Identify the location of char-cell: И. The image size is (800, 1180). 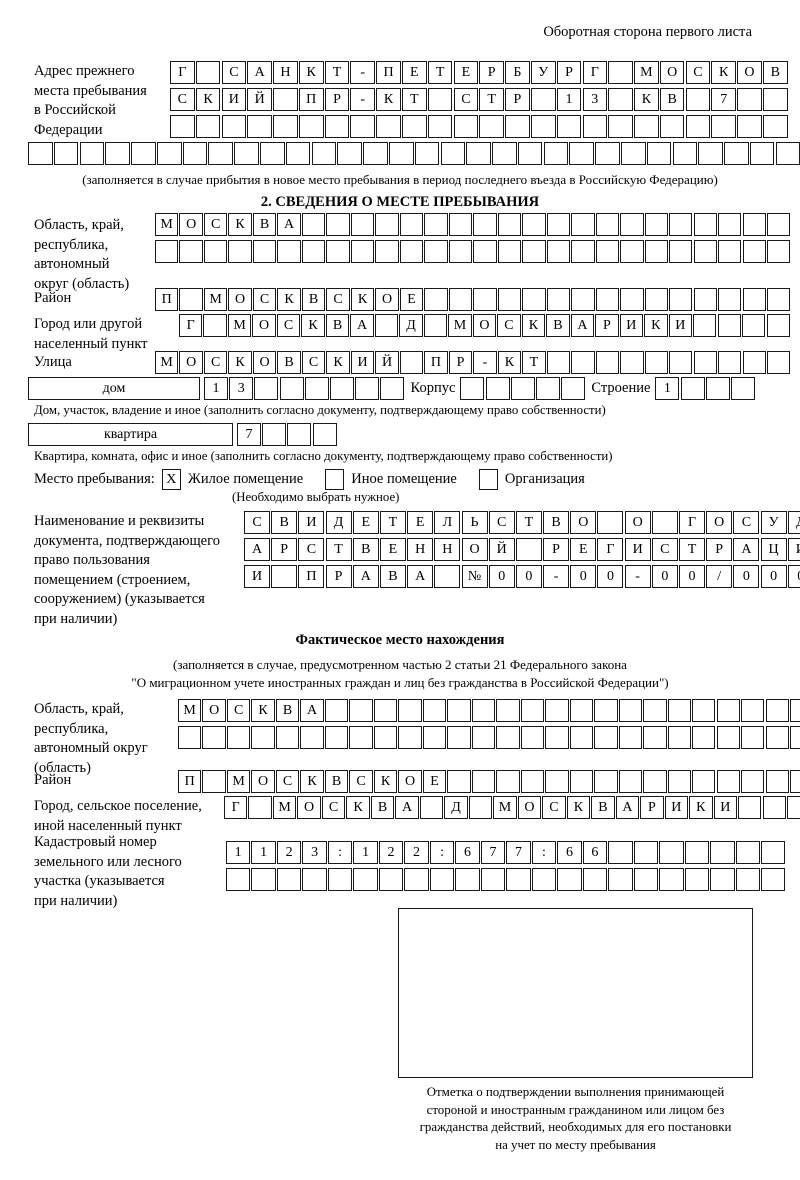
(257, 576).